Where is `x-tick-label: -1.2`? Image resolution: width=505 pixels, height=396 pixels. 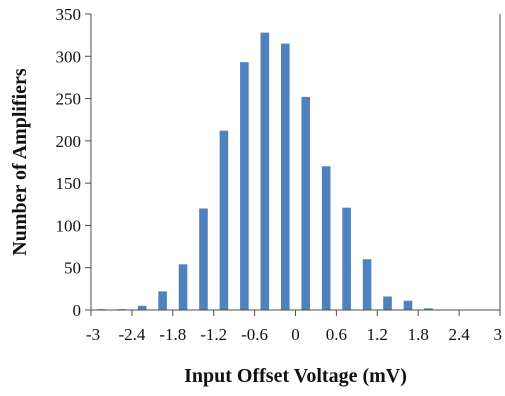 x-tick-label: -1.2 is located at coordinates (213, 334).